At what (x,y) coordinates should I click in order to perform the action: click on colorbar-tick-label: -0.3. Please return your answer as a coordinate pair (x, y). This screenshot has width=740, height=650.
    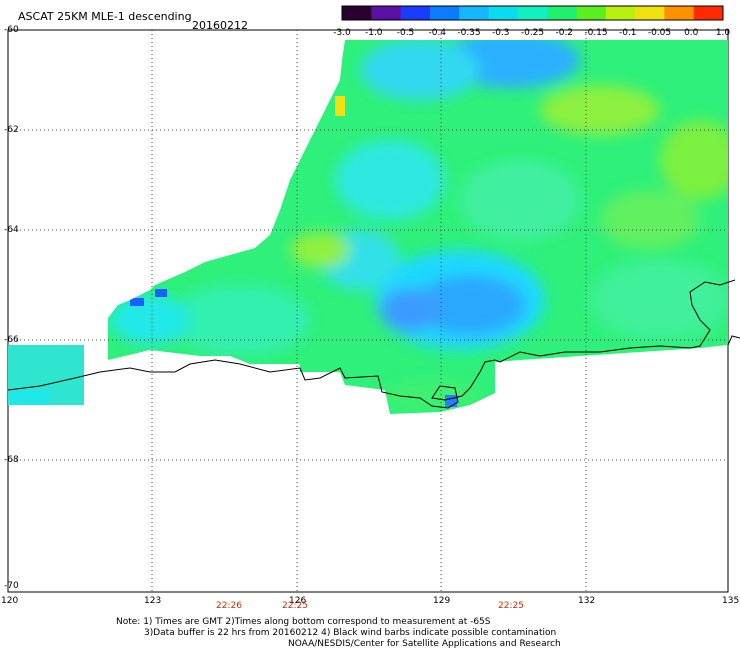
    Looking at the image, I should click on (500, 33).